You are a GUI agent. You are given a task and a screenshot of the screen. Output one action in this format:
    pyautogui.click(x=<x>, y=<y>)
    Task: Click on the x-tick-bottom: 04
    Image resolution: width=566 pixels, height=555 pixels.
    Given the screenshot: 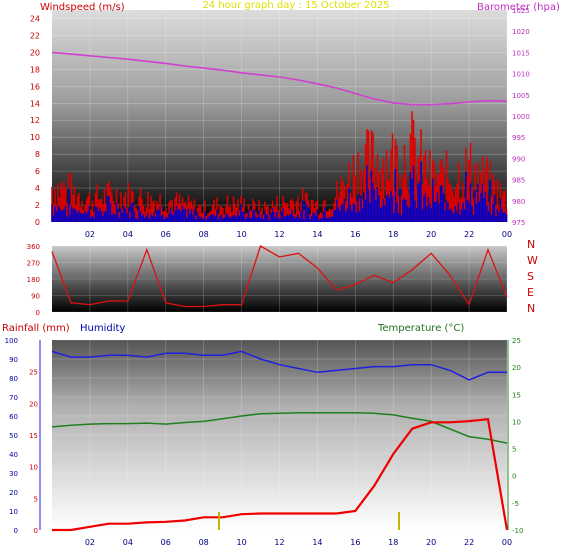 What is the action you would take?
    pyautogui.click(x=128, y=542)
    